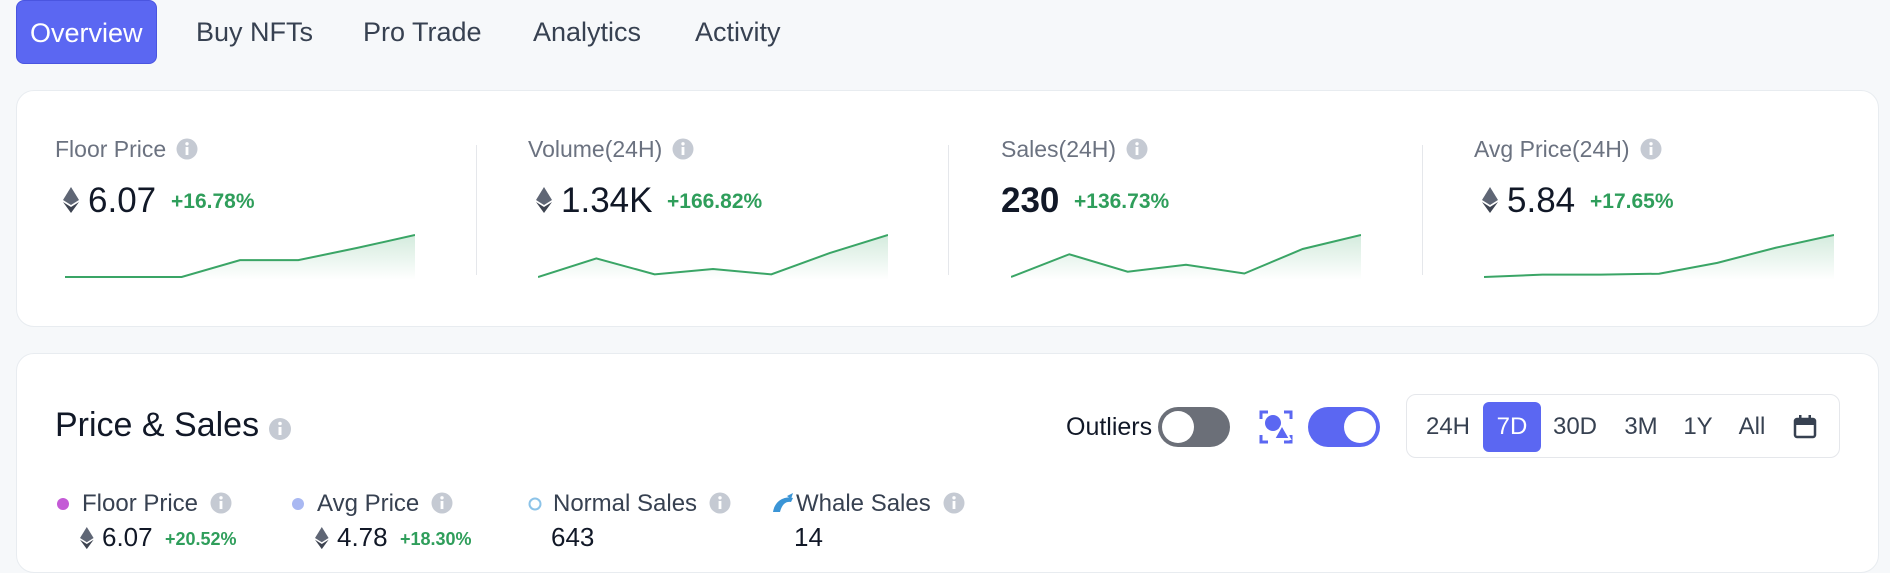 The image size is (1890, 573). I want to click on stat-label: Avg Price(24H), so click(1552, 149).